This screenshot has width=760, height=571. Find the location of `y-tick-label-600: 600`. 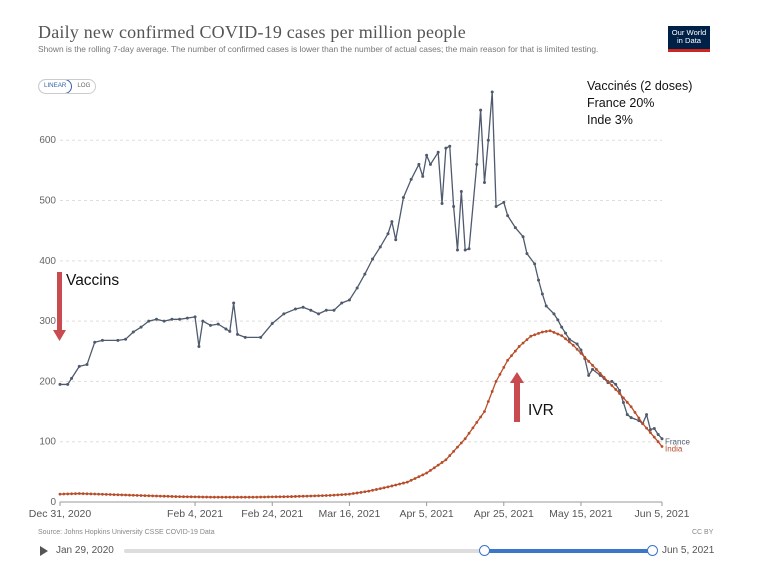

y-tick-label-600: 600 is located at coordinates (47, 140).